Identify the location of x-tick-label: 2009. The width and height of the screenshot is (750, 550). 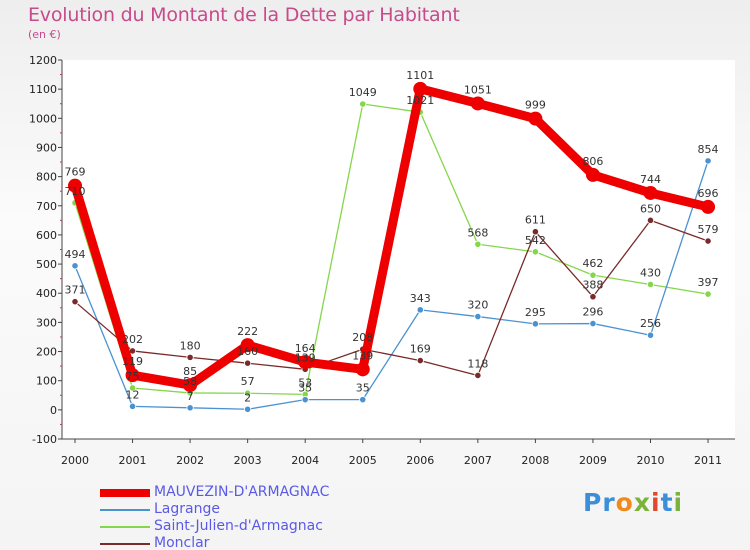
(593, 460).